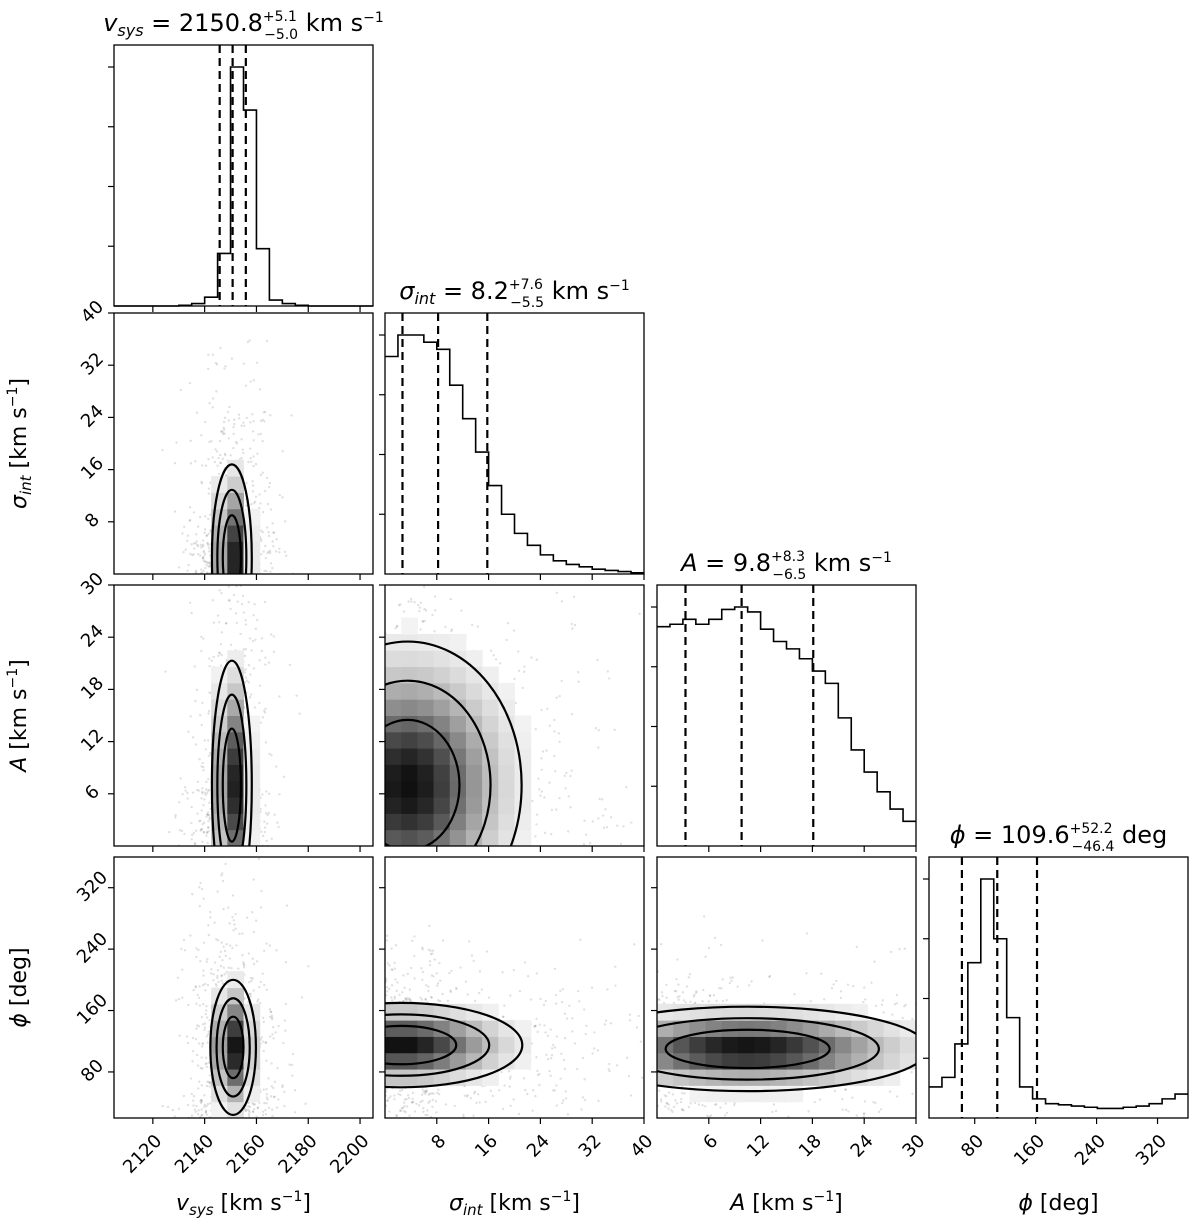  Describe the element at coordinates (786, 697) in the screenshot. I see `histogram-A: A = 9.8+8.3 −6.5 km s−1` at that location.